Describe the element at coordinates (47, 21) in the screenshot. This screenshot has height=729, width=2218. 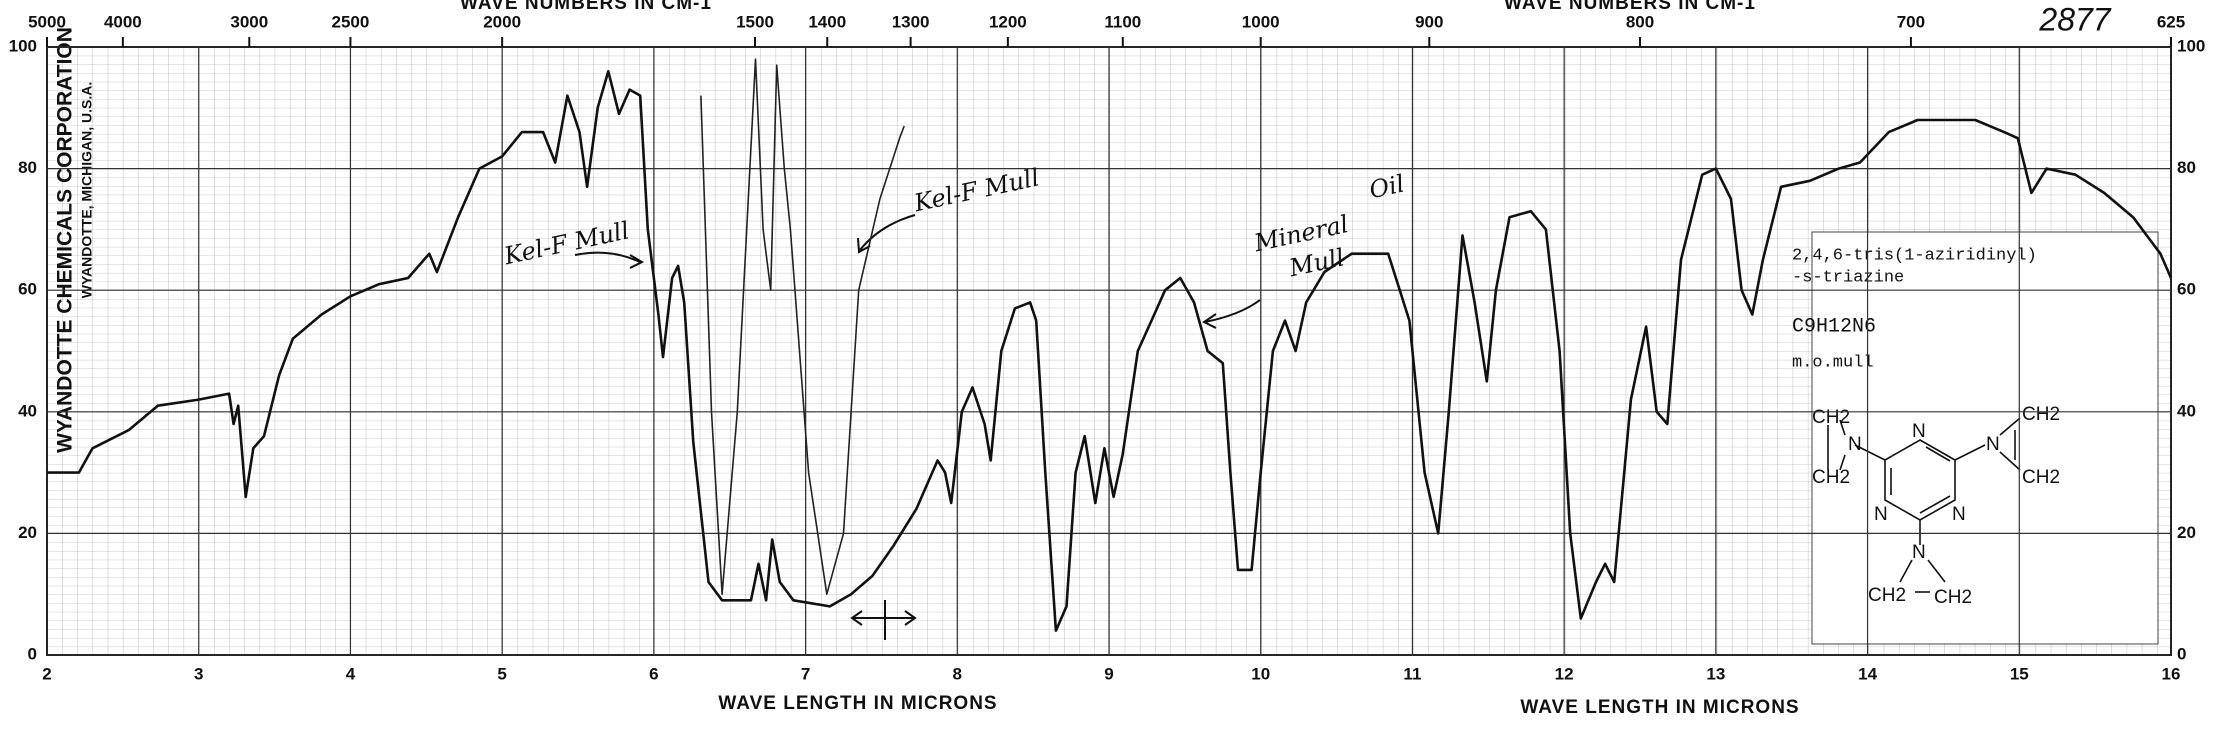
I see `x2-tick-label: 5000` at that location.